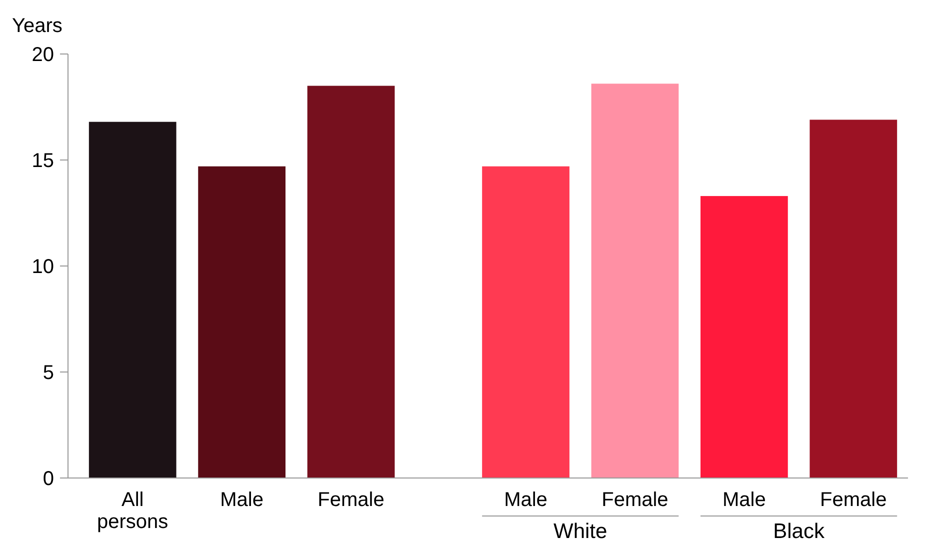  Describe the element at coordinates (48, 373) in the screenshot. I see `y-tick-label: 5` at that location.